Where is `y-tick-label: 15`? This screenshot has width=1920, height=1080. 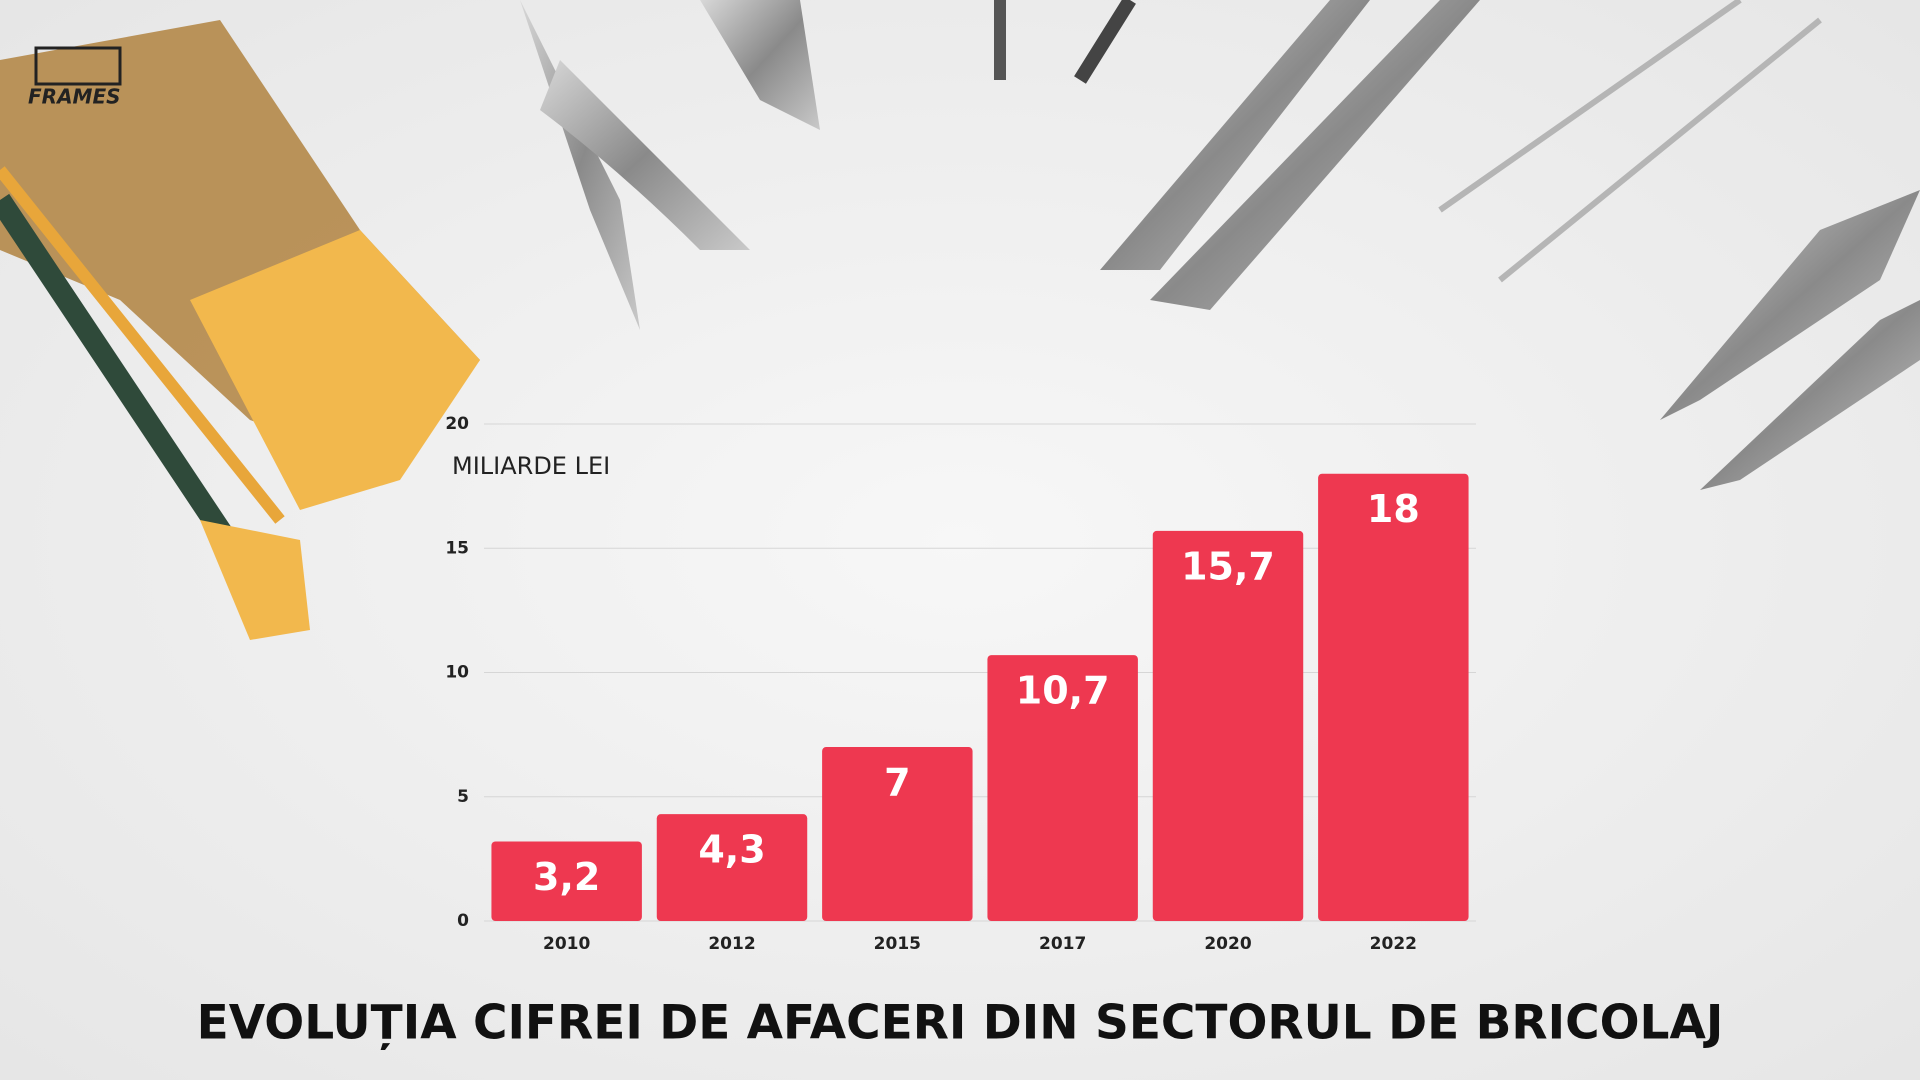
y-tick-label: 15 is located at coordinates (457, 548).